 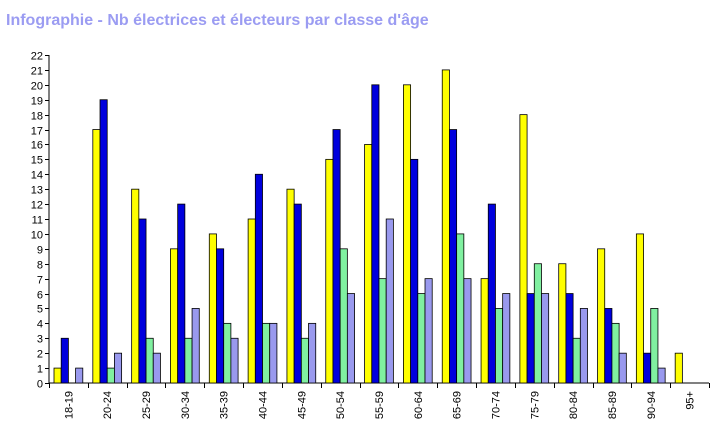 I want to click on y-tick-label: 1, so click(x=40, y=370).